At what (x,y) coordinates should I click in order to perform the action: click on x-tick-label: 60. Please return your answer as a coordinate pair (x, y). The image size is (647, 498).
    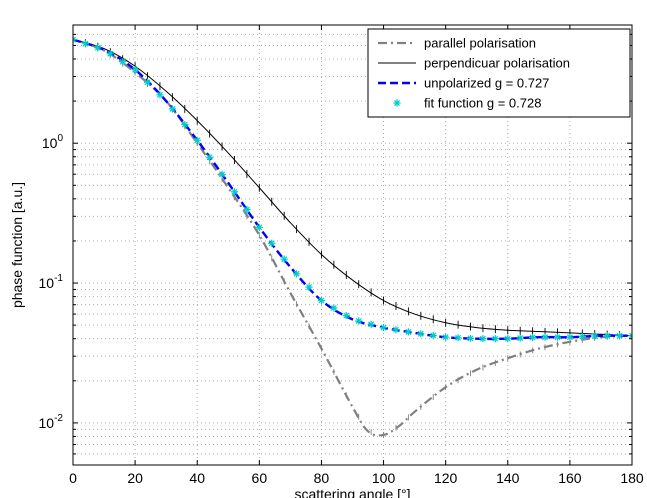
    Looking at the image, I should click on (260, 478).